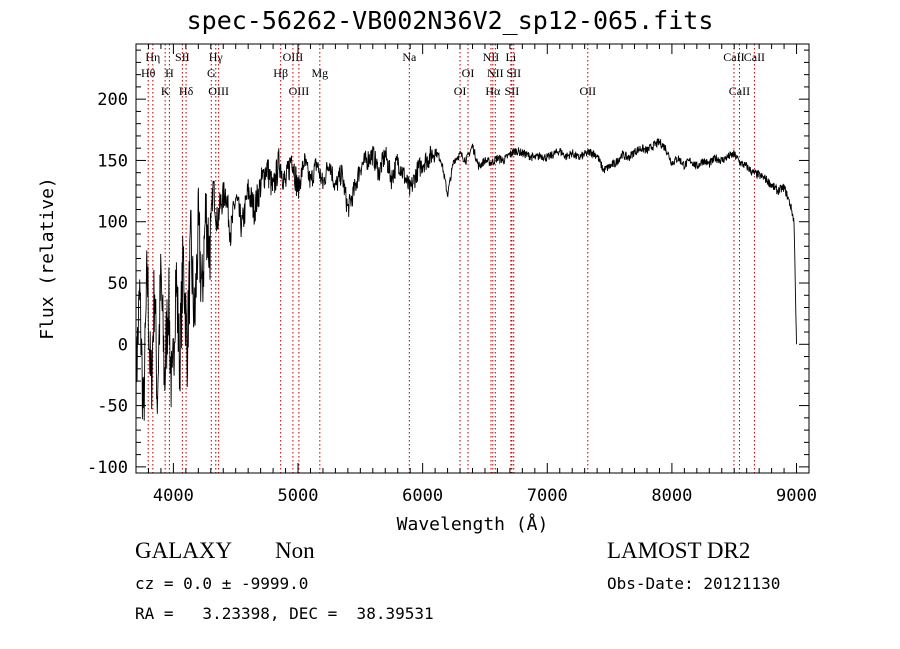  I want to click on x-tick-label: 7000, so click(547, 496).